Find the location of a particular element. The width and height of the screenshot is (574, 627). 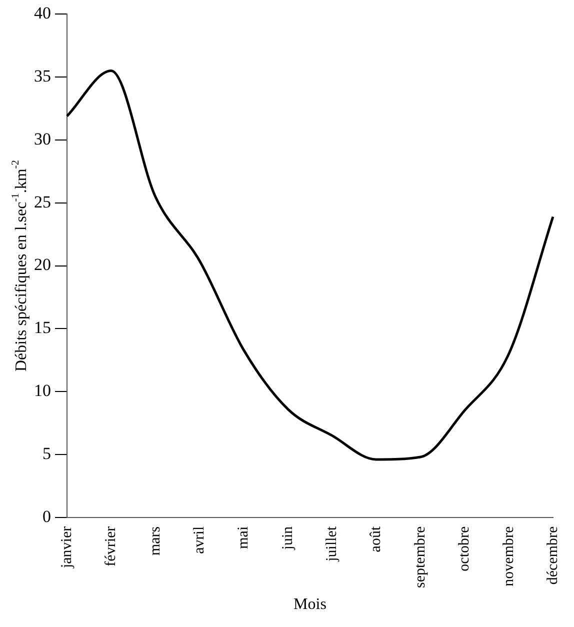

x-tick-label: novembre is located at coordinates (508, 556).